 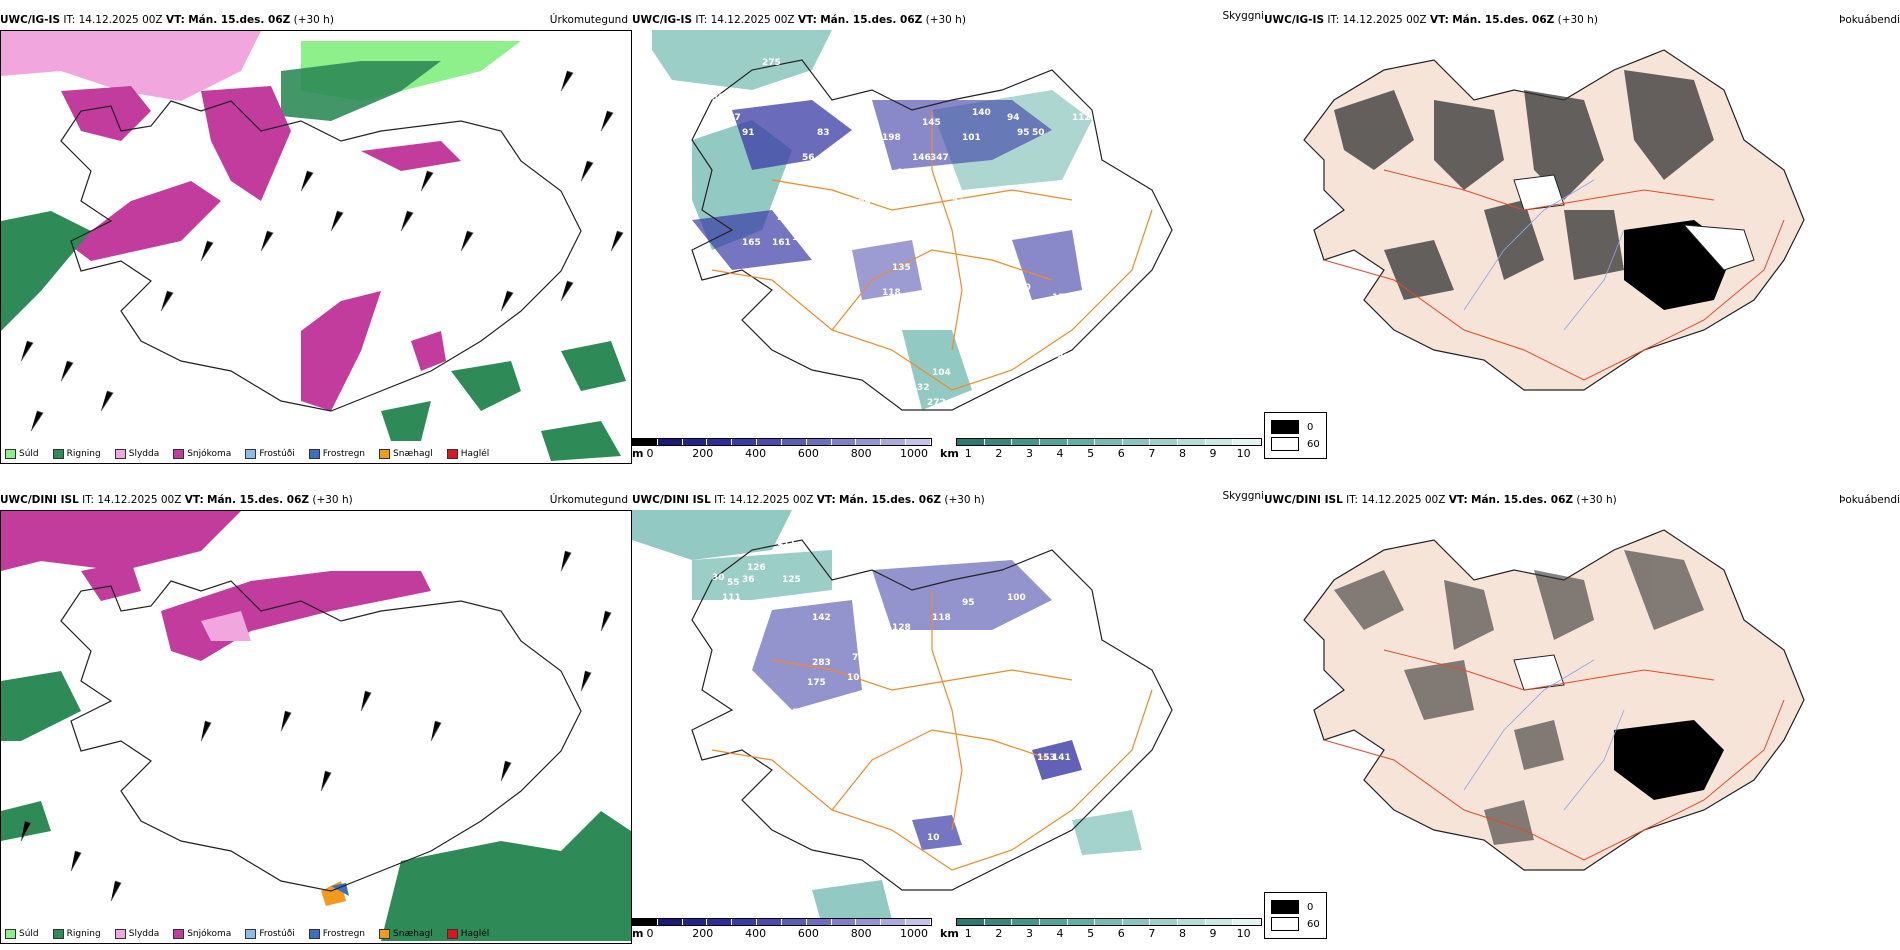 I want to click on svg-text: 13, so click(x=838, y=718).